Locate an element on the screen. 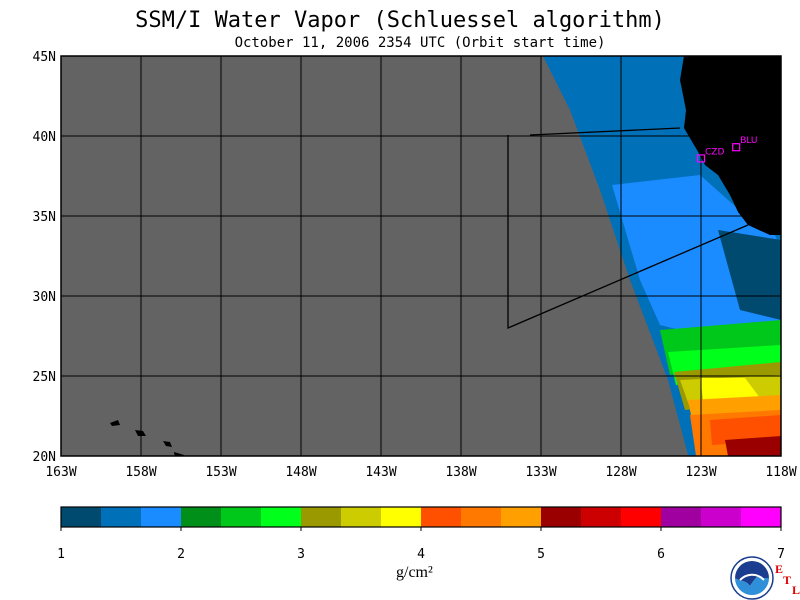  latitude-label: 40N is located at coordinates (44, 137).